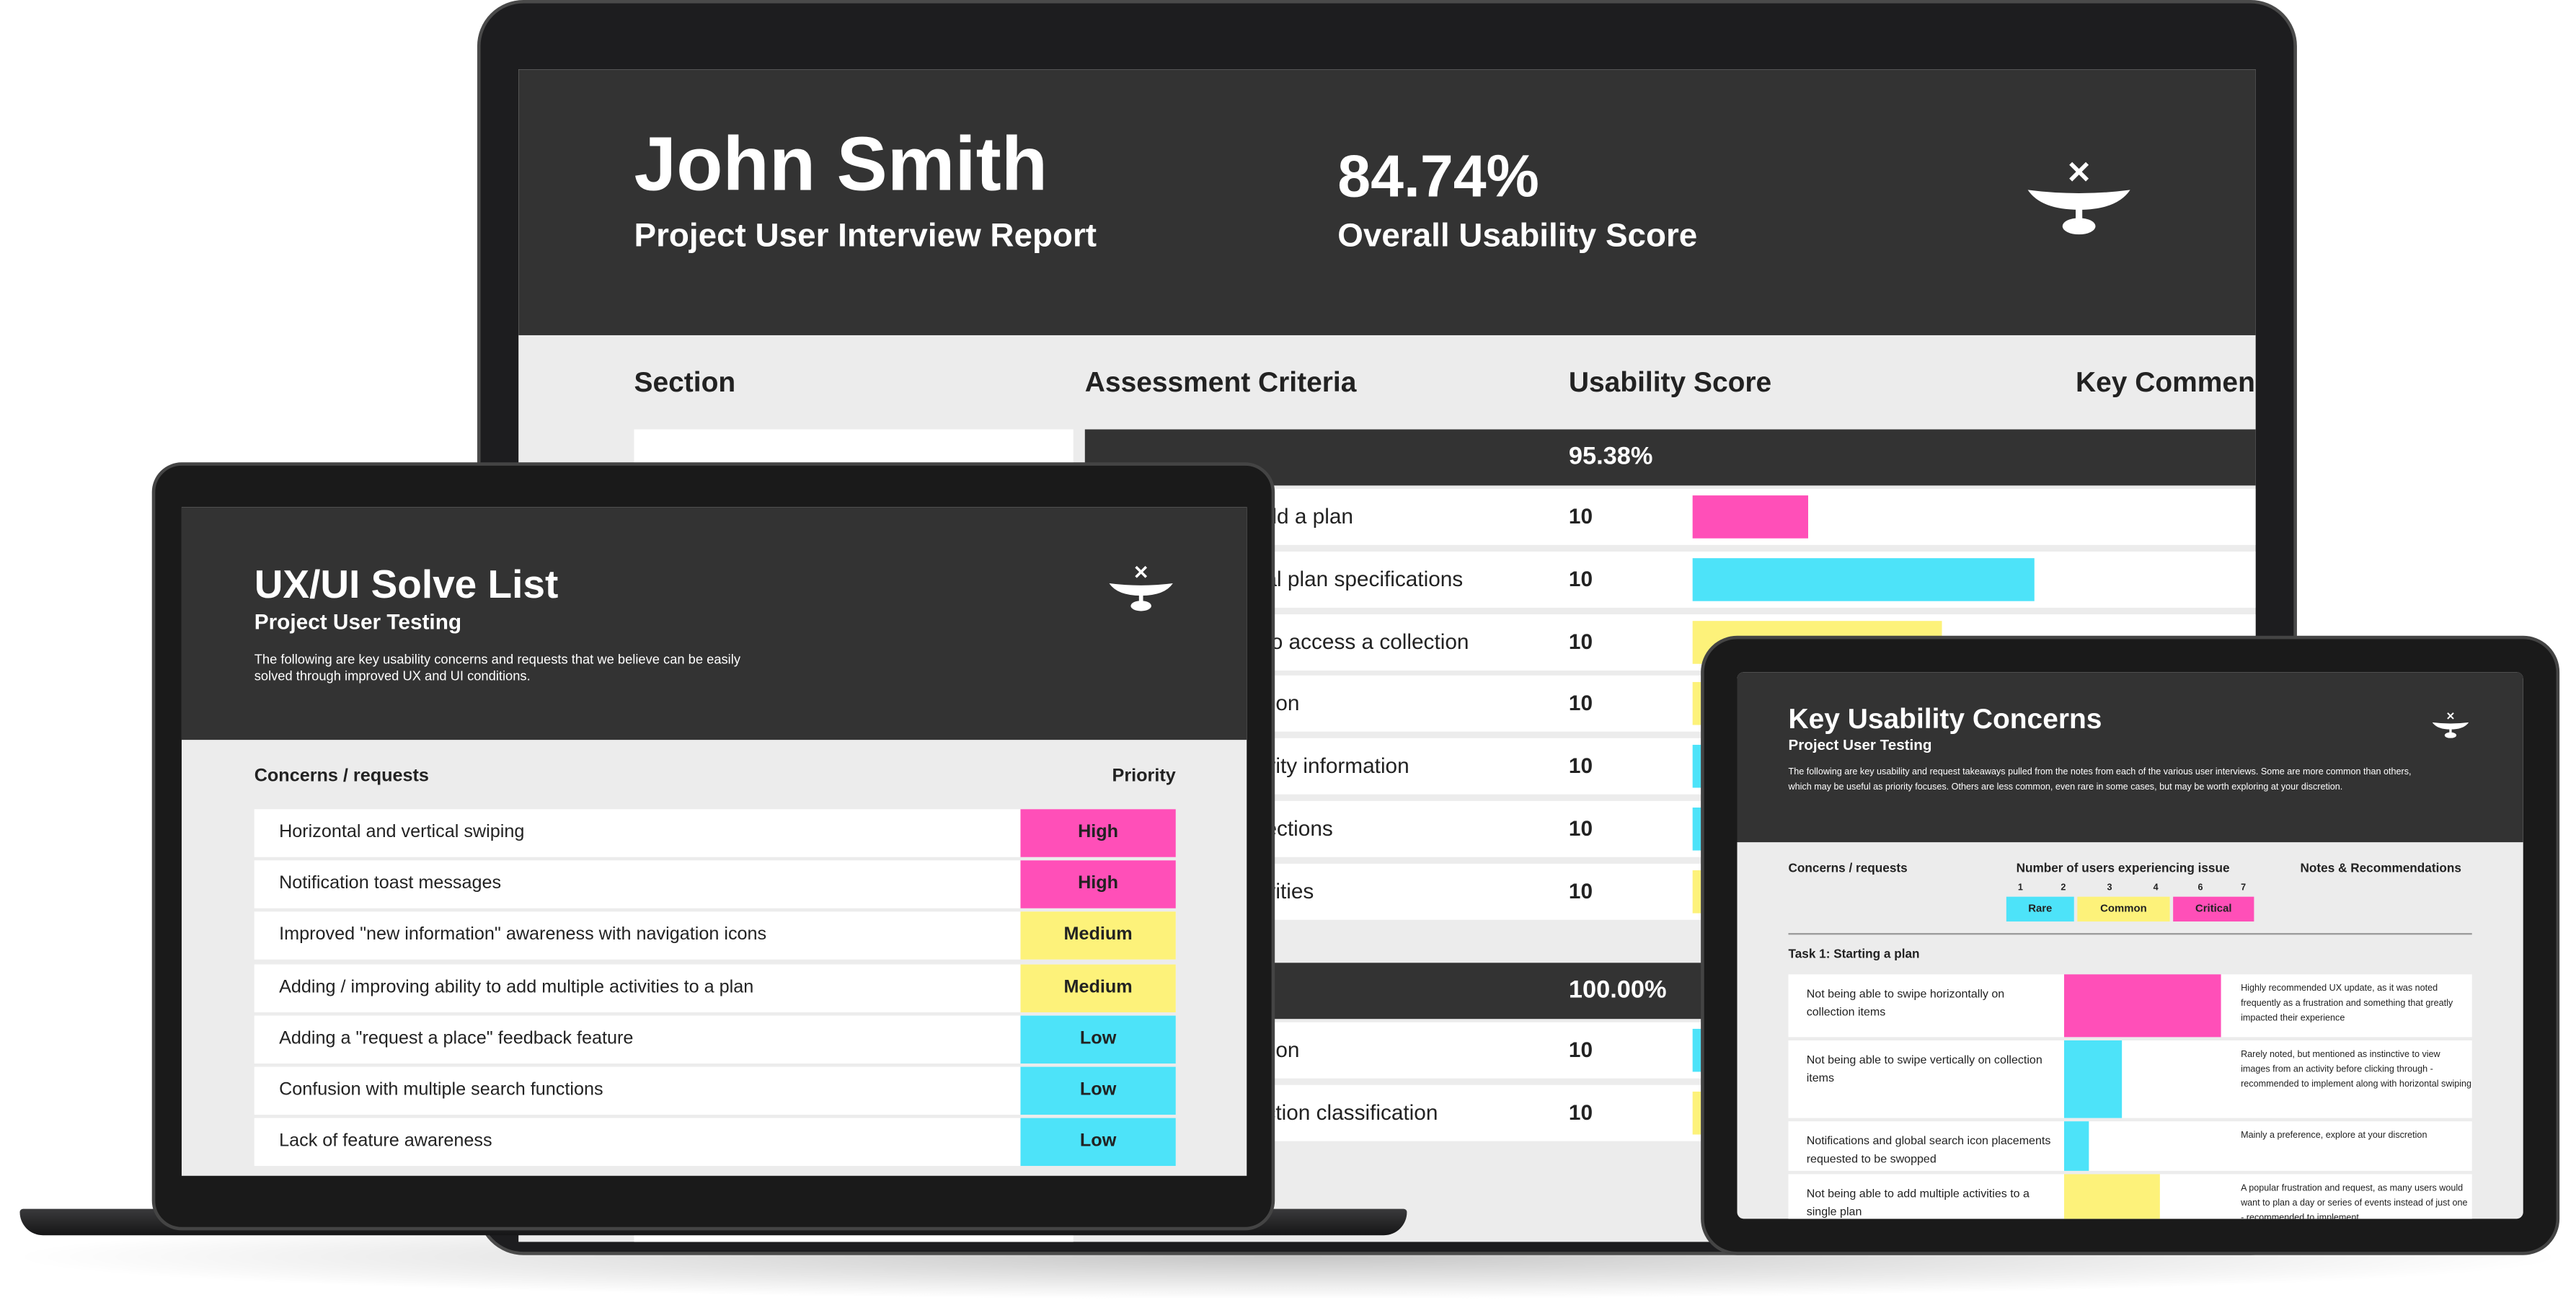 This screenshot has height=1300, width=2576. I want to click on criteria: ction classification, so click(1351, 1112).